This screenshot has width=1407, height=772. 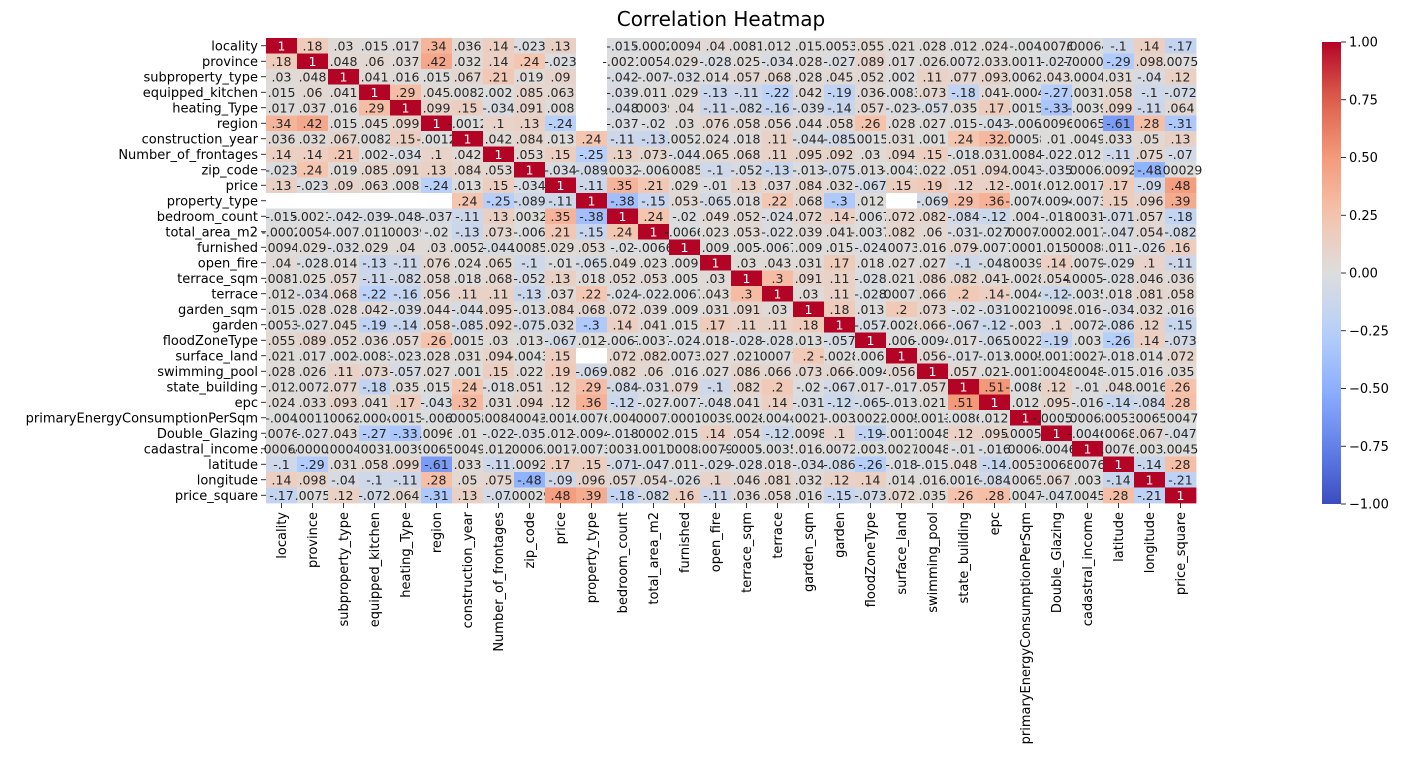 What do you see at coordinates (870, 464) in the screenshot?
I see `heatmap-cell-label: -.26` at bounding box center [870, 464].